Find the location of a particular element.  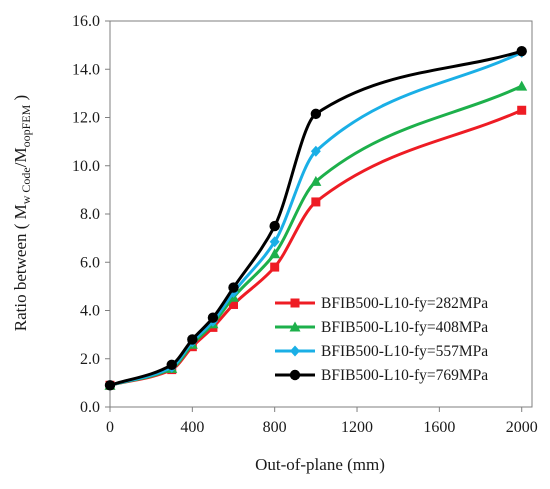

y-axis: 0.0 2.0 4.0 6.0 8.0 10.0 12.0 14.0 16.0 is located at coordinates (91, 214).